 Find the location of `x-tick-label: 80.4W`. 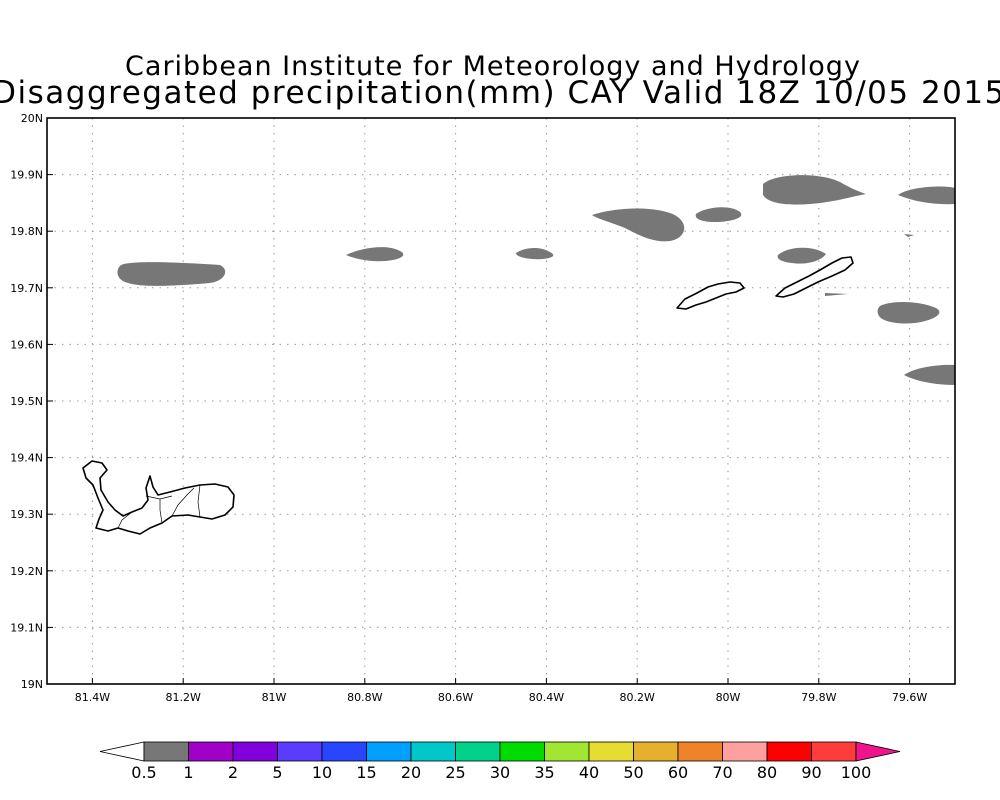

x-tick-label: 80.4W is located at coordinates (546, 697).